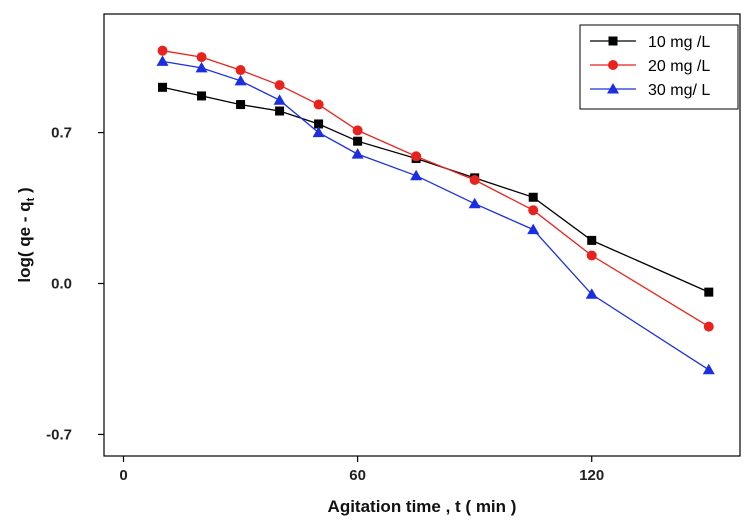  I want to click on legend-item: 20 mg /L, so click(650, 66).